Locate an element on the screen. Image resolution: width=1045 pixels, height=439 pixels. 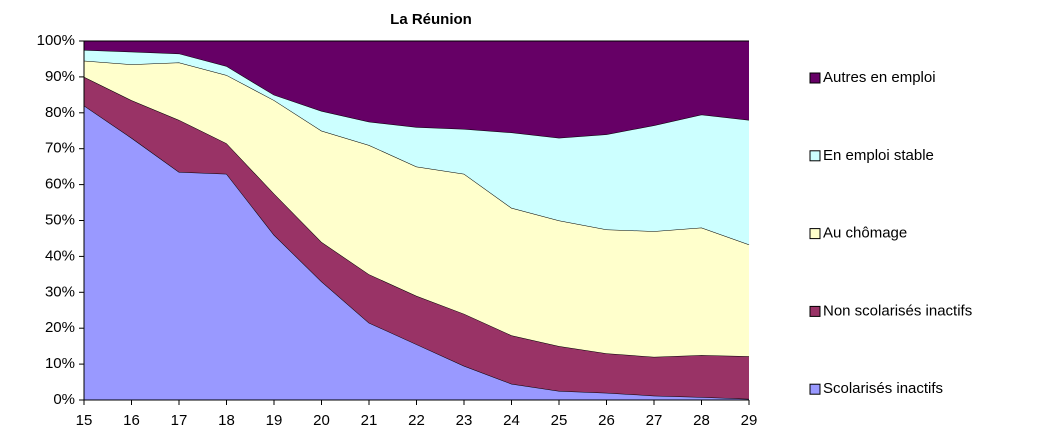
x-tick-label: 16 is located at coordinates (131, 420).